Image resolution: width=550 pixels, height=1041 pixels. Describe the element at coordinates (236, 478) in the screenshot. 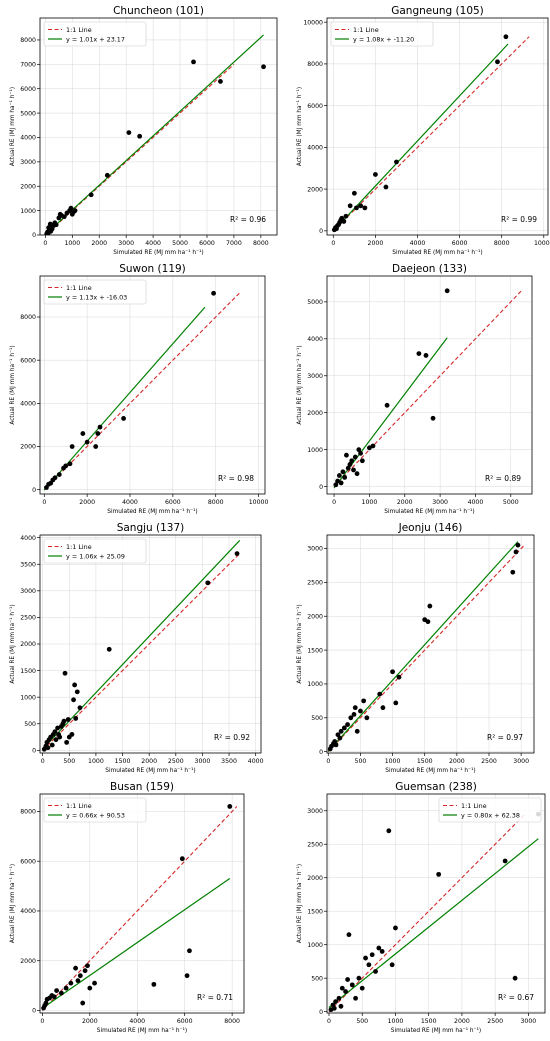

I see `r2-annotation: R² = 0.98` at that location.